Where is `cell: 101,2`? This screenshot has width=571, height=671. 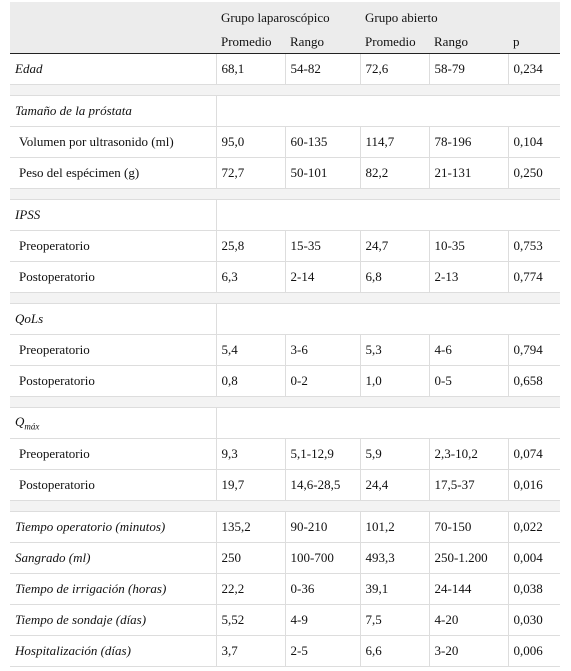 cell: 101,2 is located at coordinates (394, 527).